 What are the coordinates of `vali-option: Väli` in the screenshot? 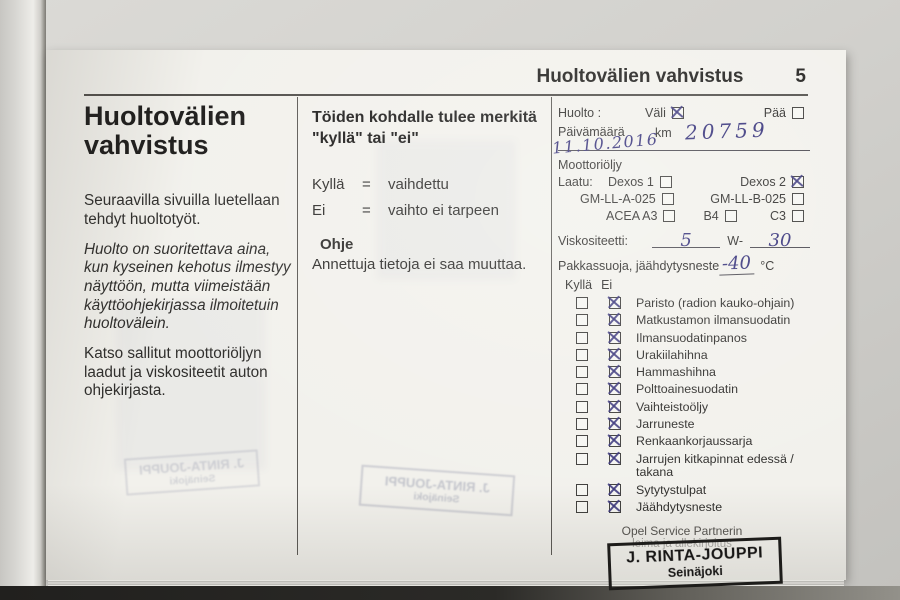 It's located at (664, 113).